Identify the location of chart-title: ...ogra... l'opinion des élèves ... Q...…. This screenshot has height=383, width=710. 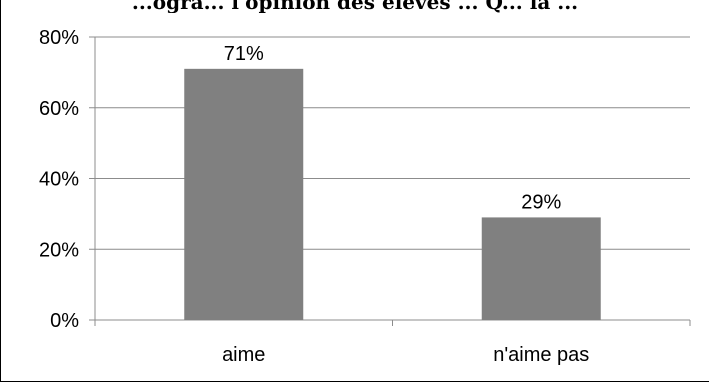
(355, 6).